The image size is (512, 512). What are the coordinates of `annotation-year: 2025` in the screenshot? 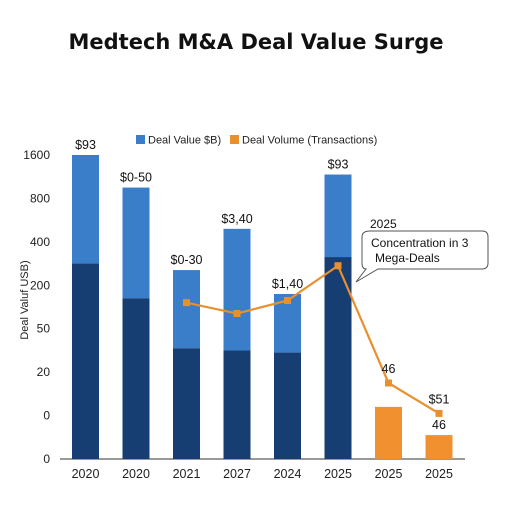 It's located at (383, 224).